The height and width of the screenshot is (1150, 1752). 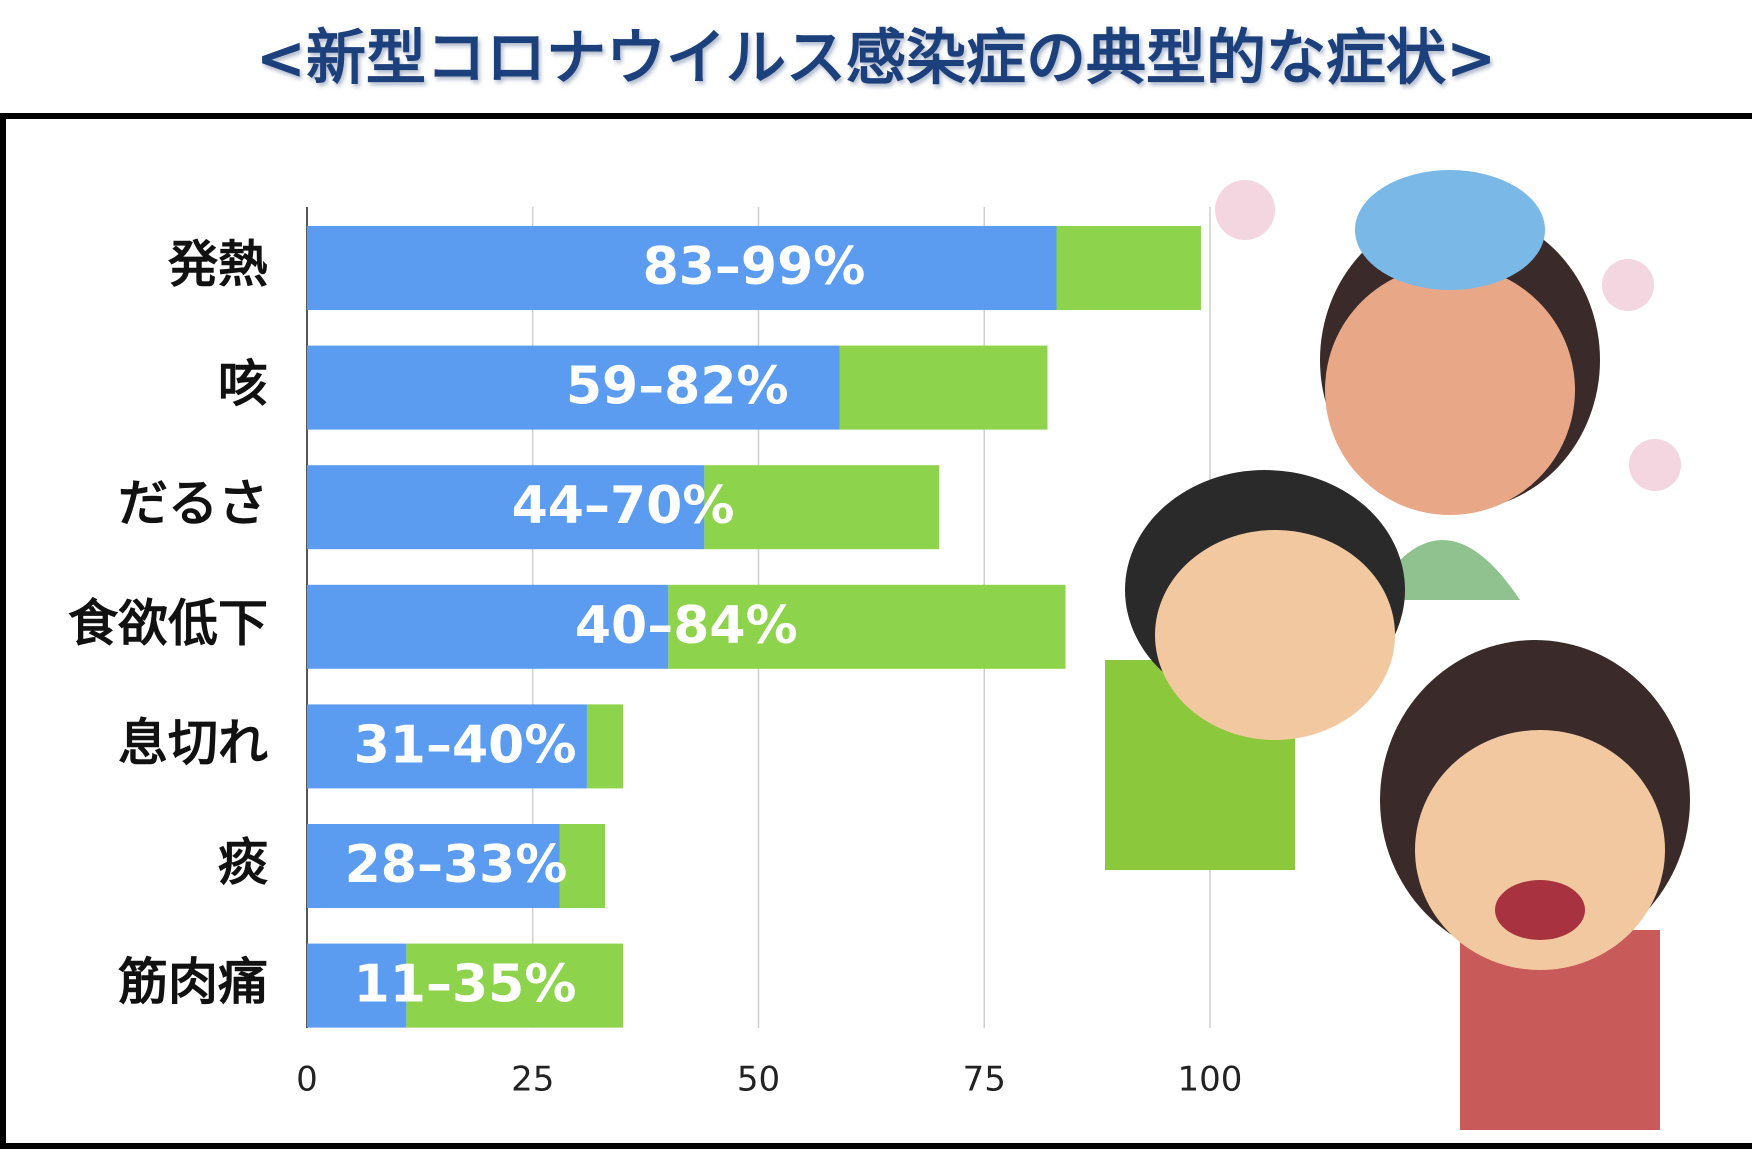 What do you see at coordinates (623, 506) in the screenshot?
I see `data-label: 44–70%` at bounding box center [623, 506].